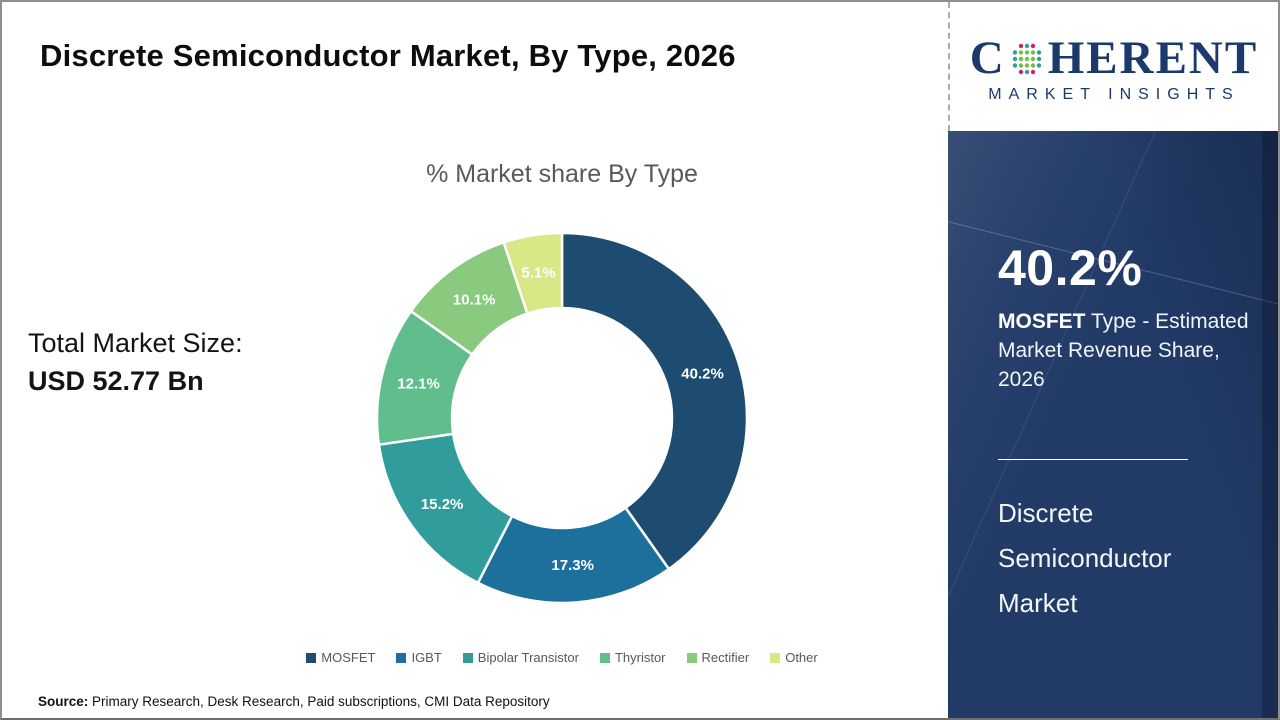  Describe the element at coordinates (1114, 94) in the screenshot. I see `logo-subtitle: MARKET INSIGHTS` at that location.